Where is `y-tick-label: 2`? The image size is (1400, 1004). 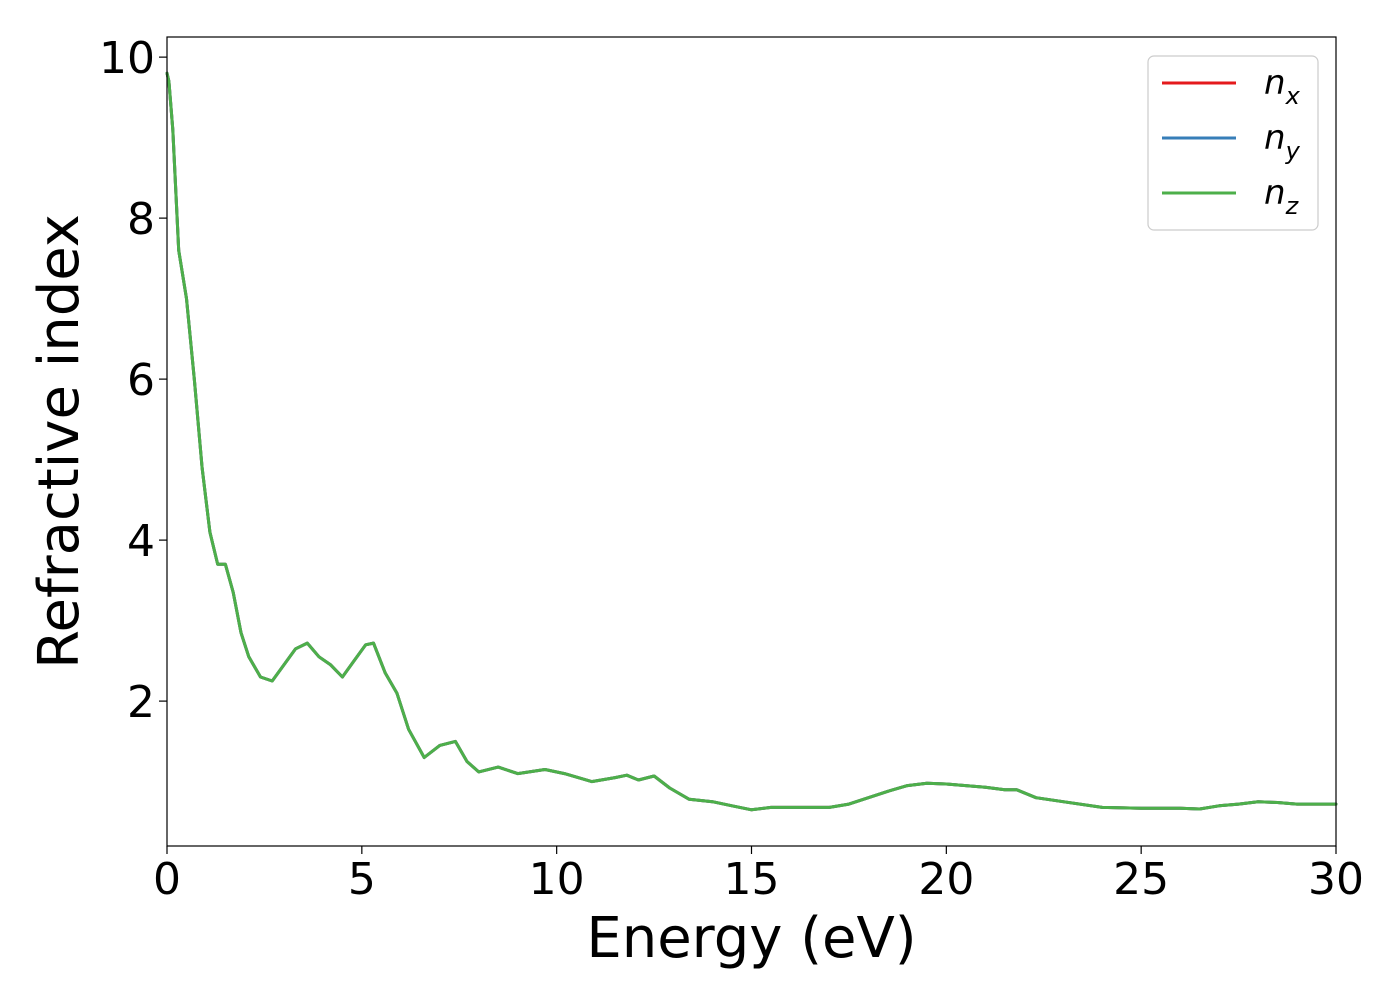 y-tick-label: 2 is located at coordinates (141, 702).